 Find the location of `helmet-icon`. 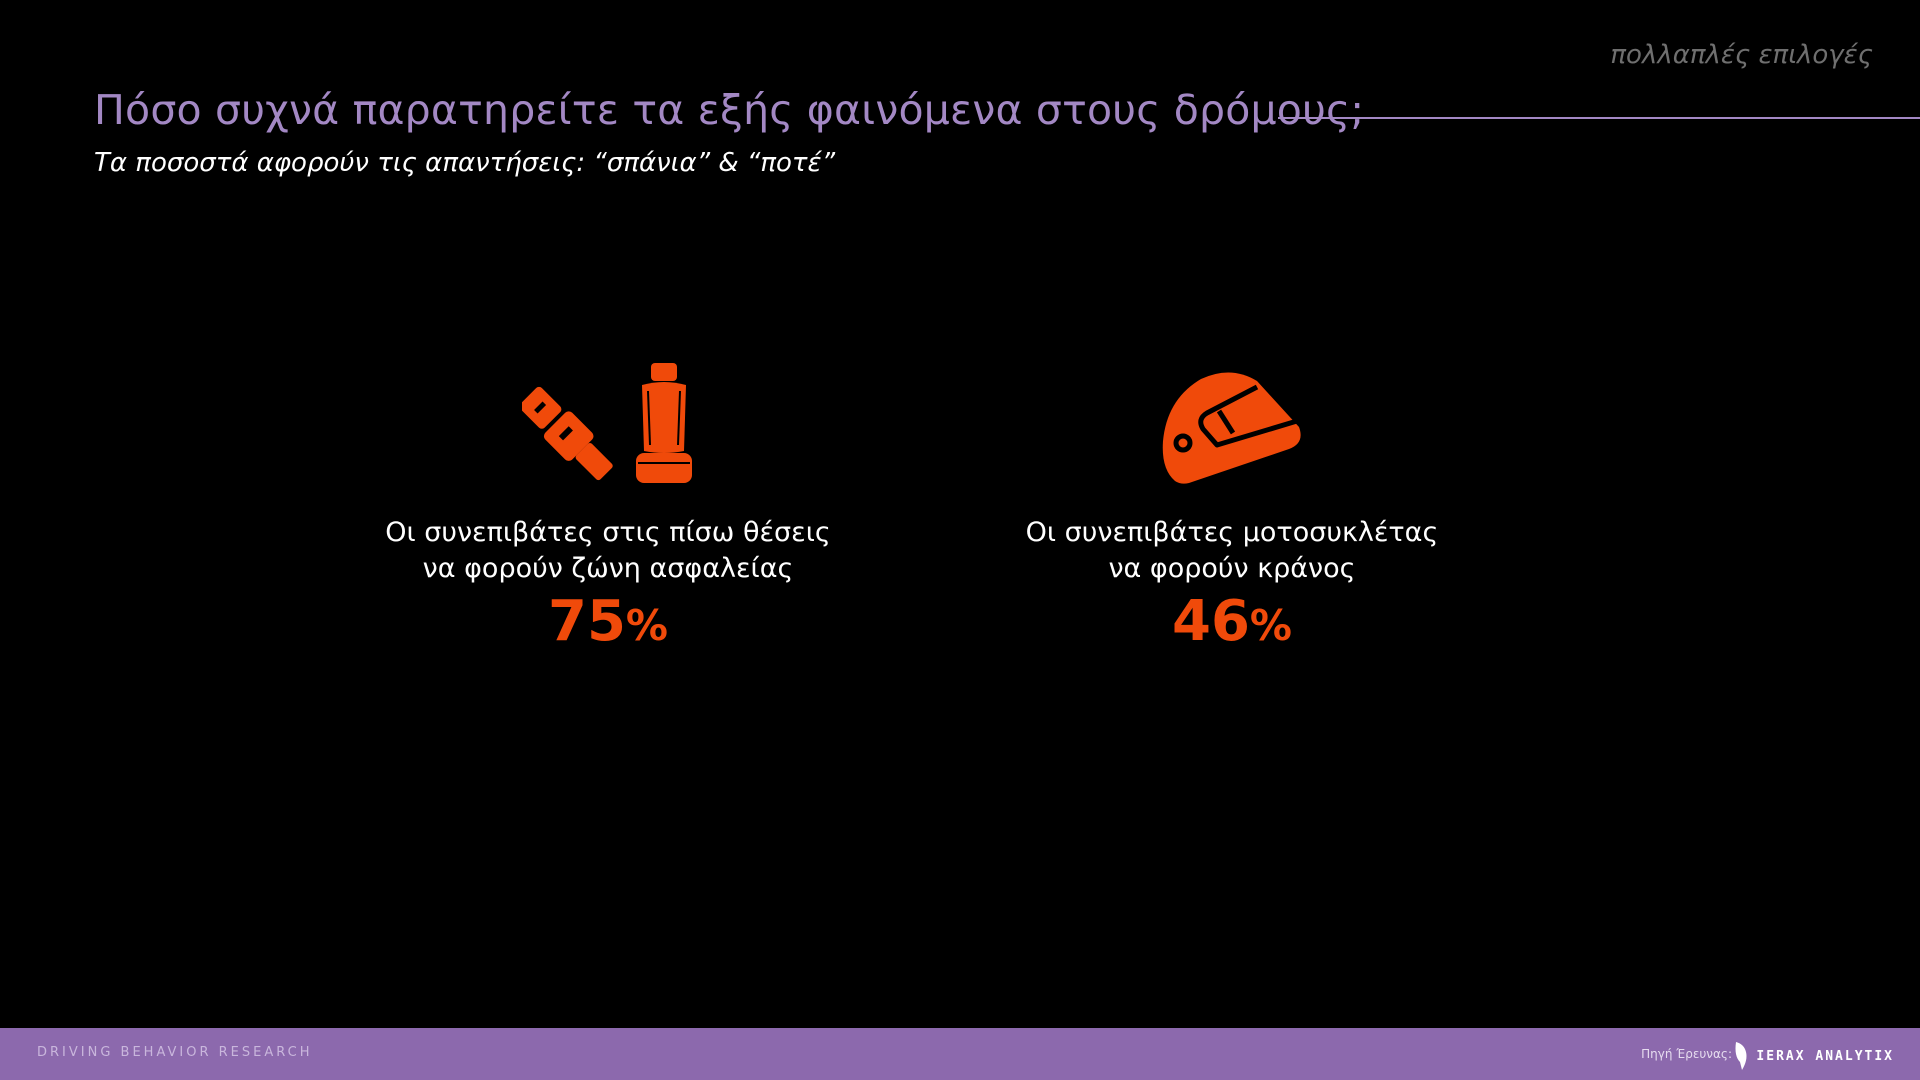

helmet-icon is located at coordinates (1231, 428).